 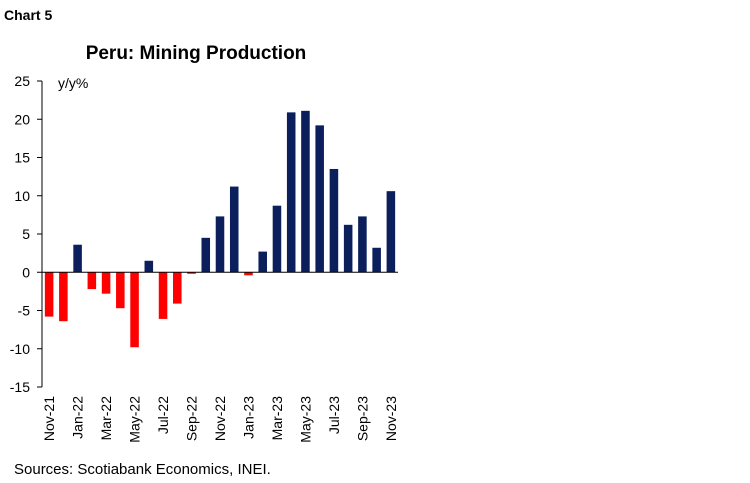 What do you see at coordinates (192, 418) in the screenshot?
I see `x-tick-label: Sep-22` at bounding box center [192, 418].